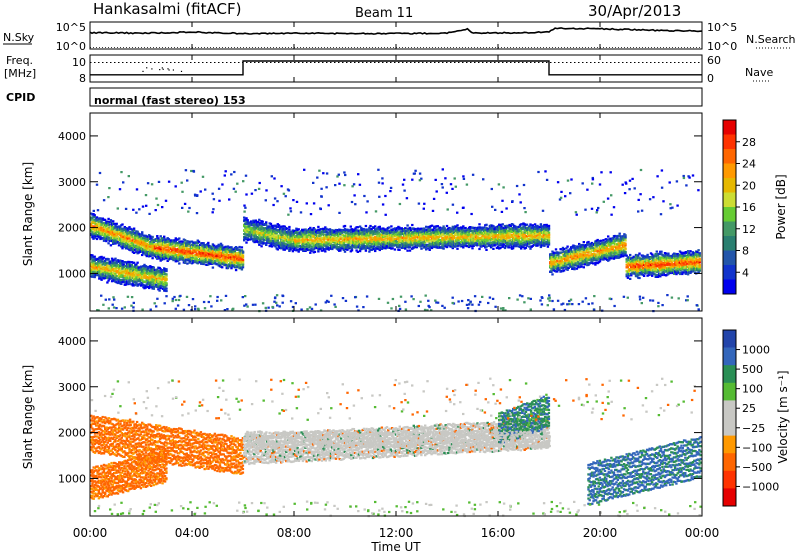  What do you see at coordinates (396, 31) in the screenshot?
I see `nsky-line` at bounding box center [396, 31].